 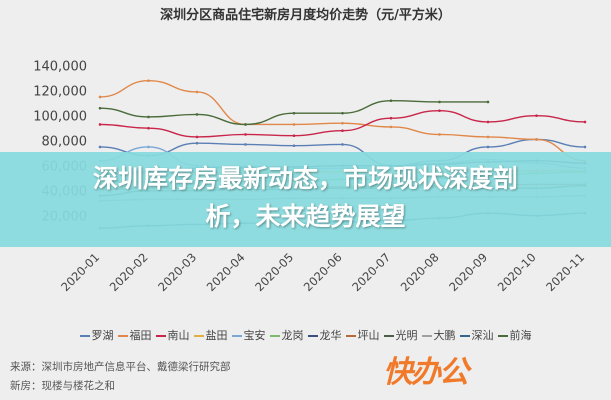 I want to click on legend-item: 深汕, so click(x=476, y=335).